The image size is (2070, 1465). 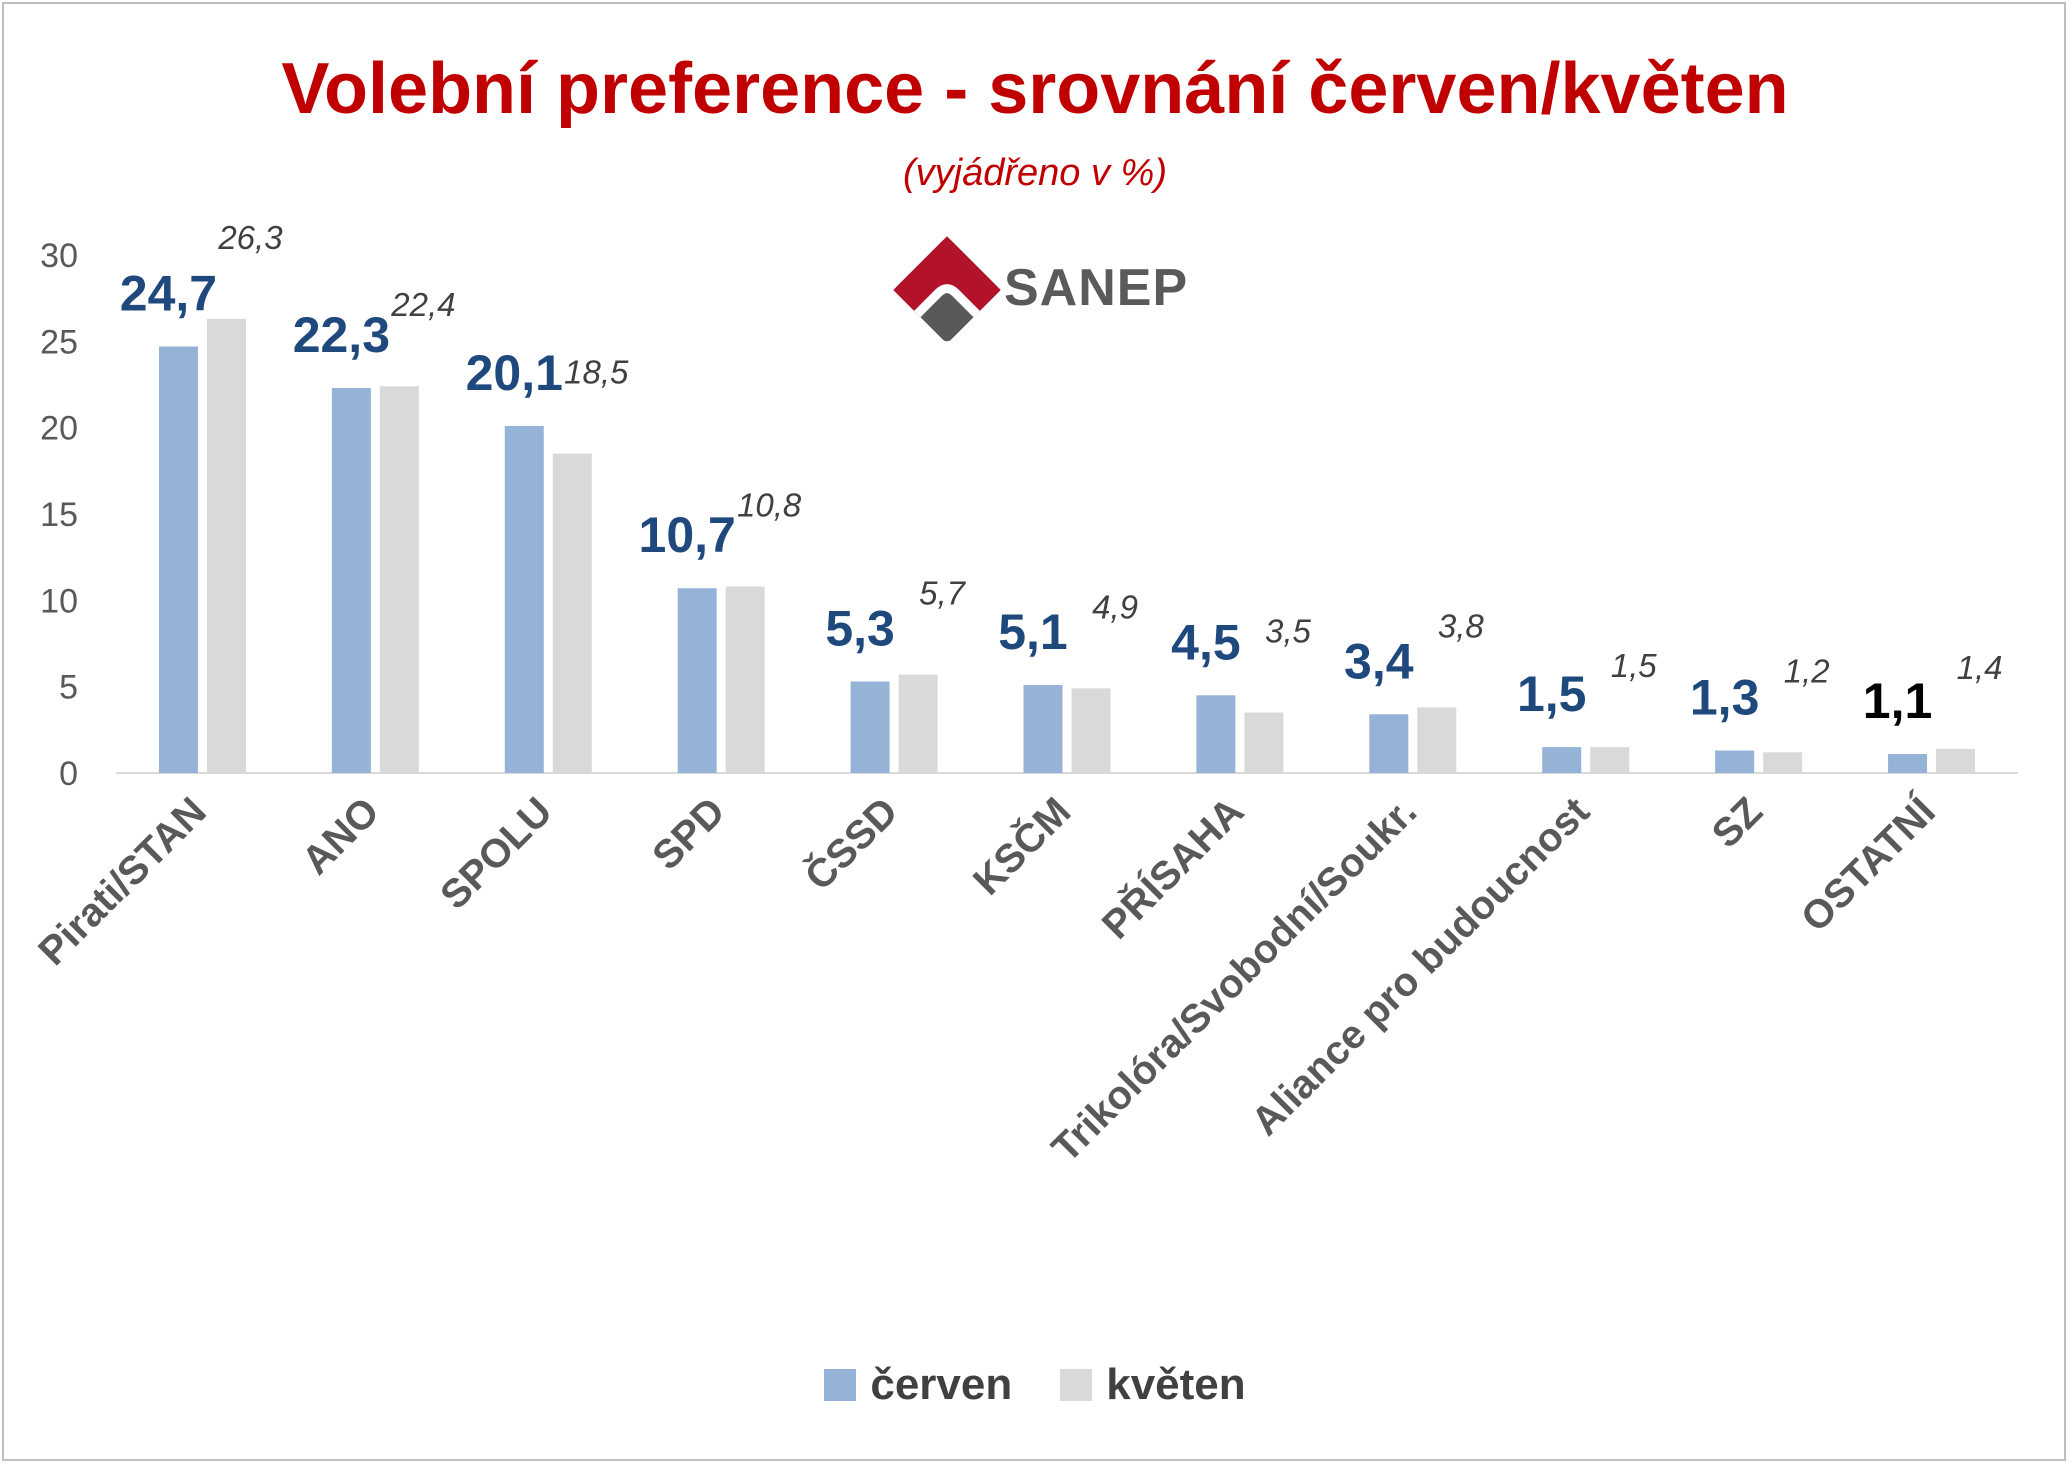 What do you see at coordinates (840, 1385) in the screenshot?
I see `legend-swatch-cerven` at bounding box center [840, 1385].